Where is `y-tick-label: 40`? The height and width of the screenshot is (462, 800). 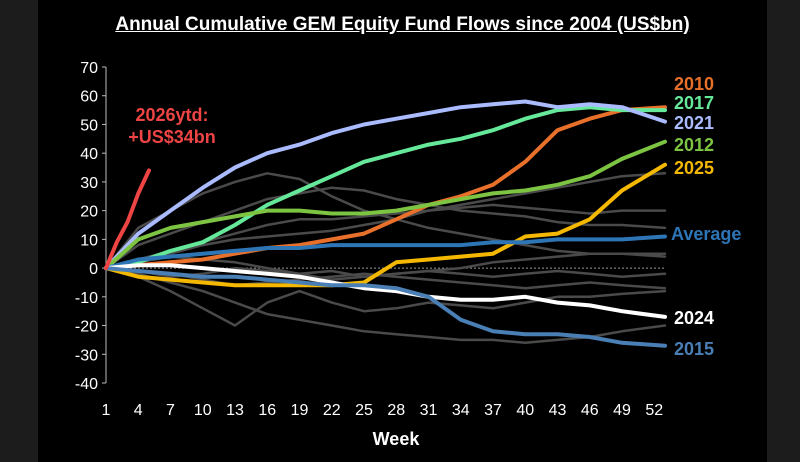 y-tick-label: 40 is located at coordinates (89, 154).